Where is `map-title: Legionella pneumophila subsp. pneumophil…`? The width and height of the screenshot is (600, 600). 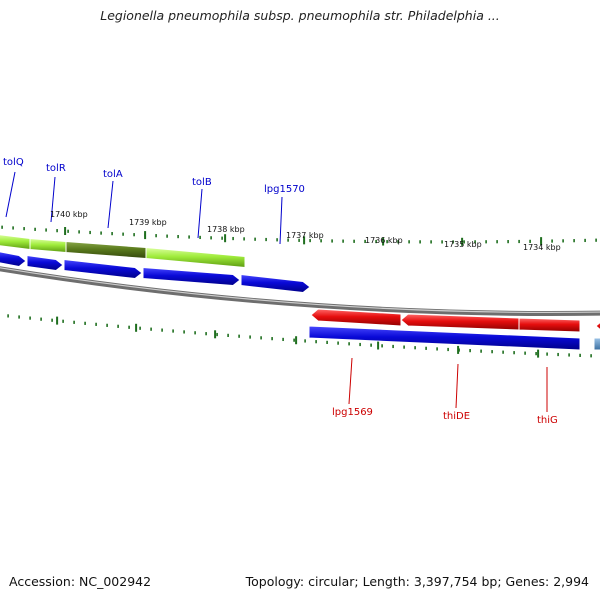
map-title: Legionella pneumophila subsp. pneumophil… is located at coordinates (300, 15).